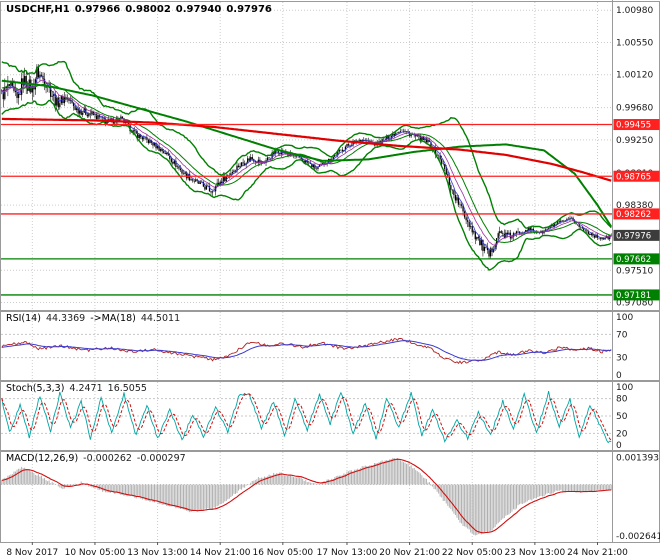 The width and height of the screenshot is (660, 560). What do you see at coordinates (633, 215) in the screenshot?
I see `svg-text: 0.98262` at bounding box center [633, 215].